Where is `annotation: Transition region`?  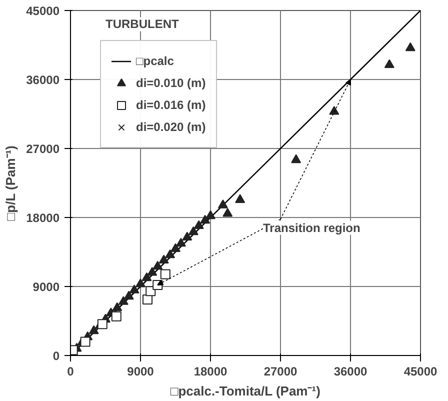
annotation: Transition region is located at coordinates (311, 227).